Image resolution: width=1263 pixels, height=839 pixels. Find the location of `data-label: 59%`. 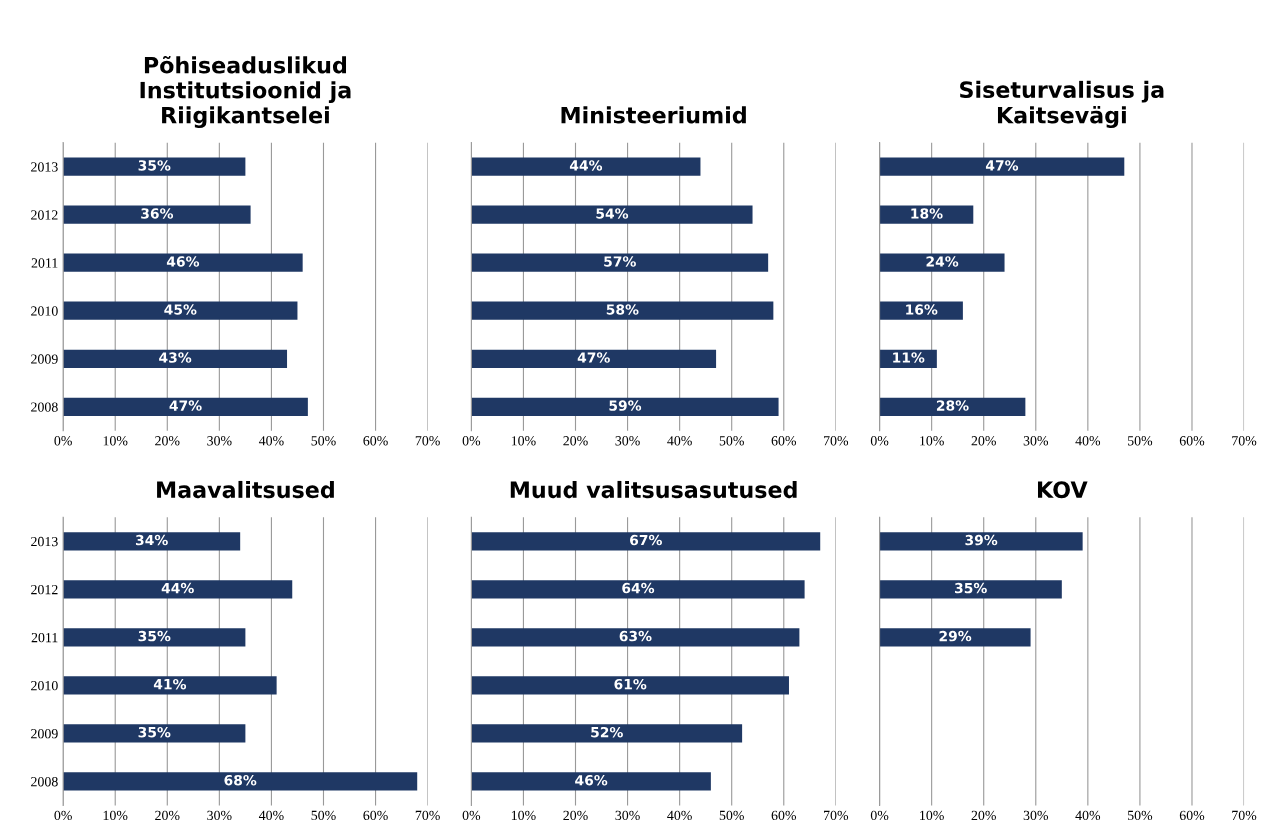

data-label: 59% is located at coordinates (625, 405).